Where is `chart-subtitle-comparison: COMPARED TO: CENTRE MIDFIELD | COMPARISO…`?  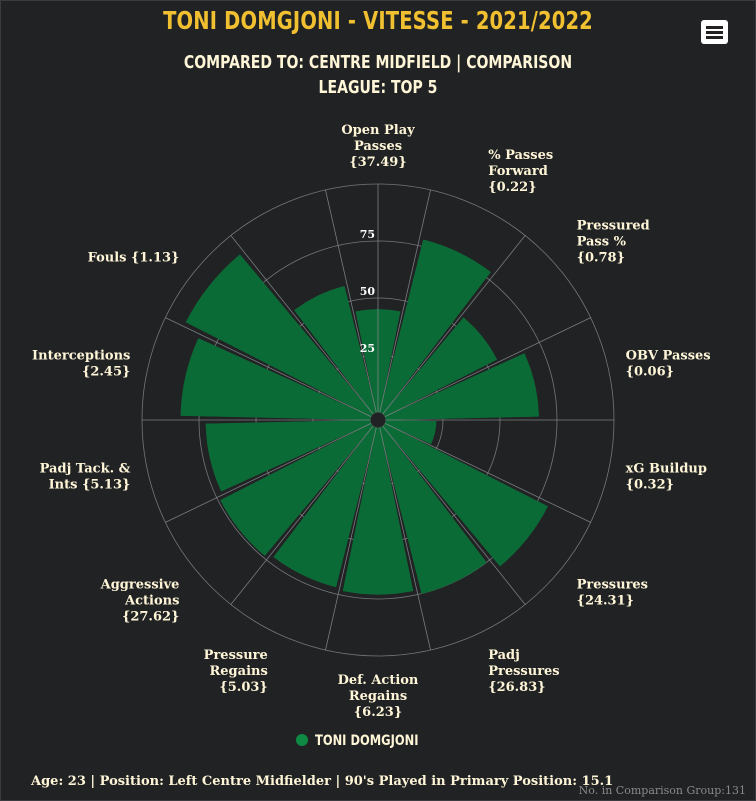 chart-subtitle-comparison: COMPARED TO: CENTRE MIDFIELD | COMPARISO… is located at coordinates (378, 62).